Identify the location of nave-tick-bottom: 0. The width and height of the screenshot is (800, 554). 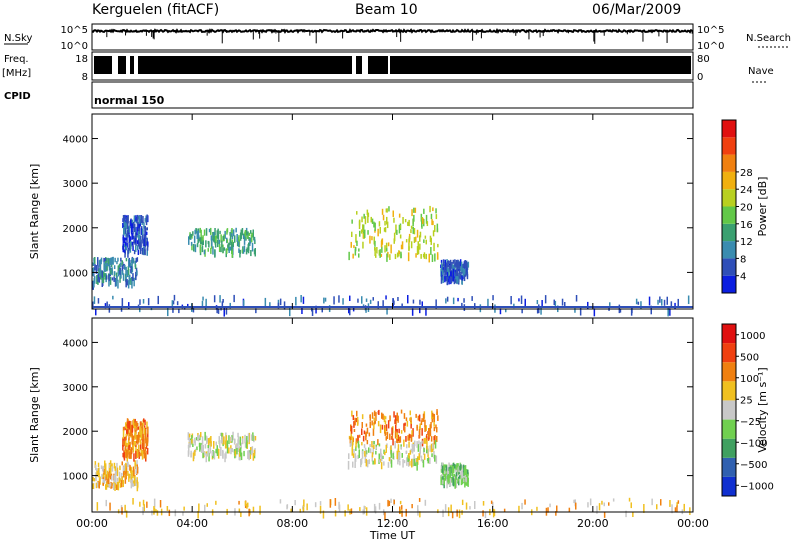
(700, 77).